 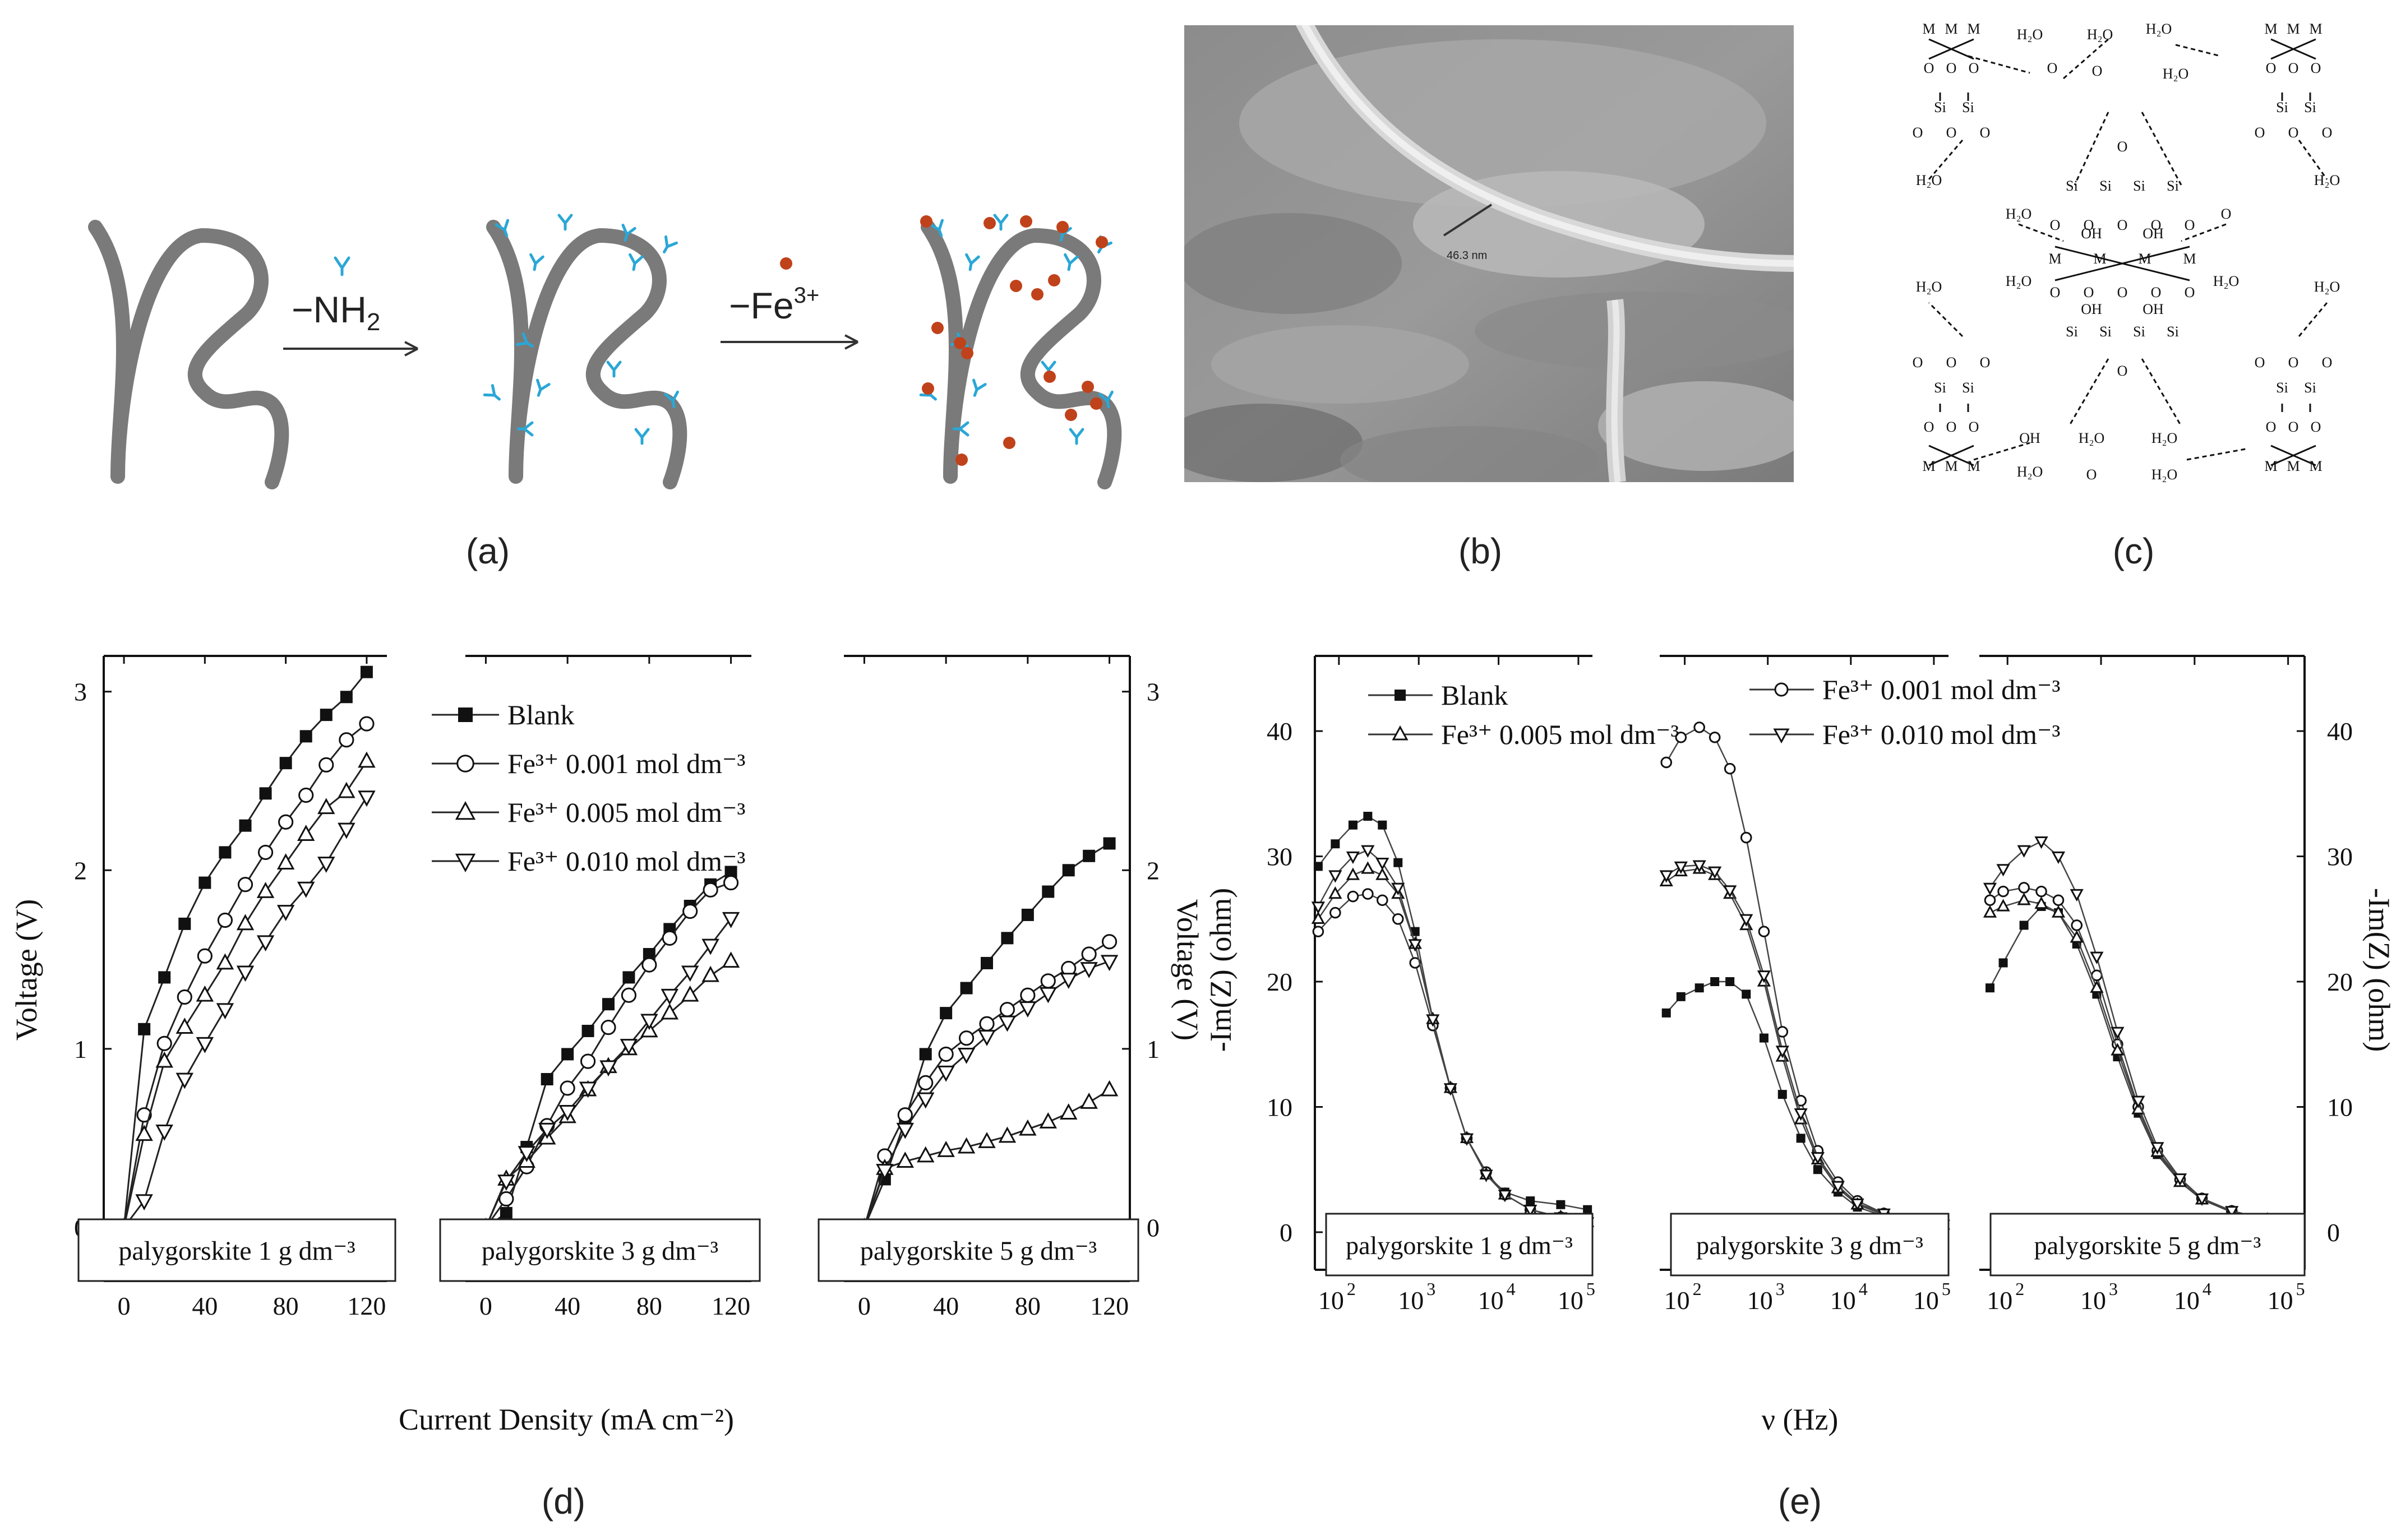 I want to click on y-tick-label: 1, so click(x=1153, y=1049).